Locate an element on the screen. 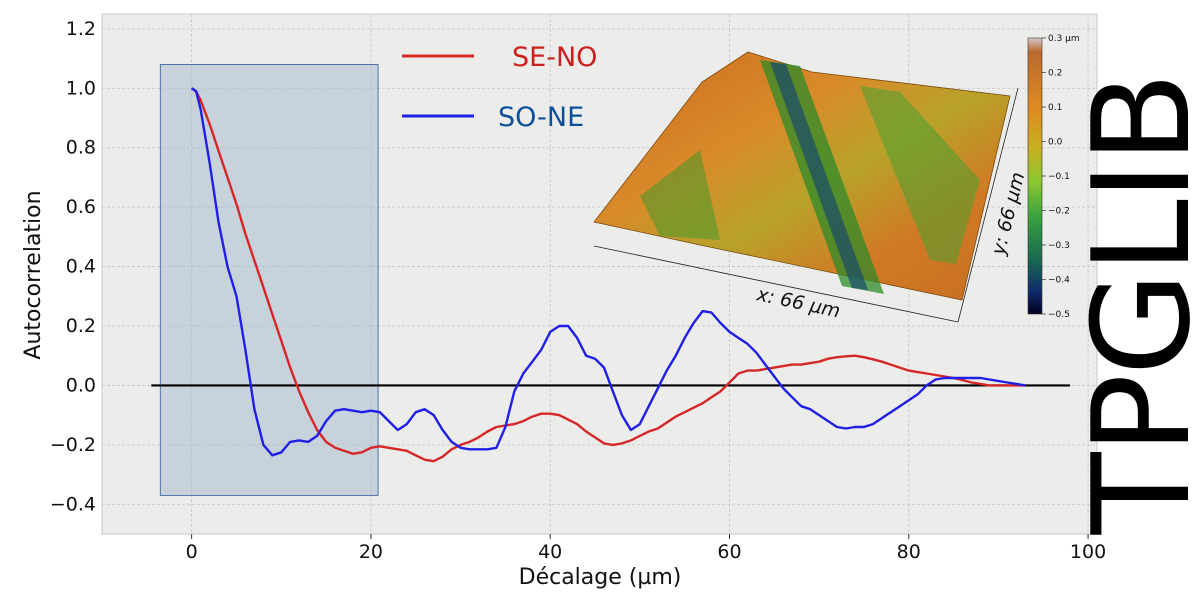 Image resolution: width=1200 pixels, height=595 pixels. x-tick-label: 20 is located at coordinates (371, 552).